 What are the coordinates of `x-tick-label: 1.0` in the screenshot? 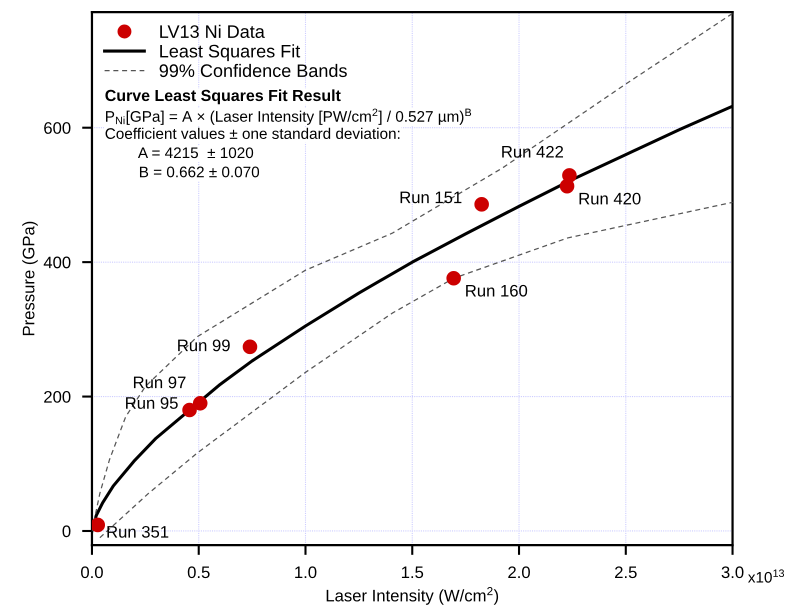 It's located at (305, 572).